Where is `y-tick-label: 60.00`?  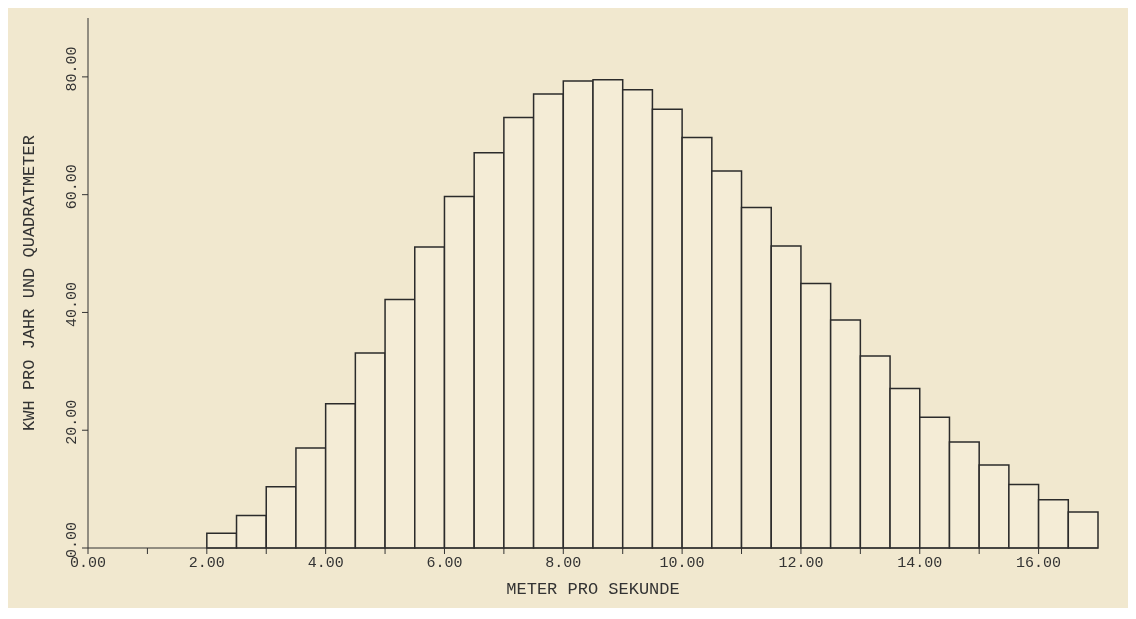
y-tick-label: 60.00 is located at coordinates (72, 187).